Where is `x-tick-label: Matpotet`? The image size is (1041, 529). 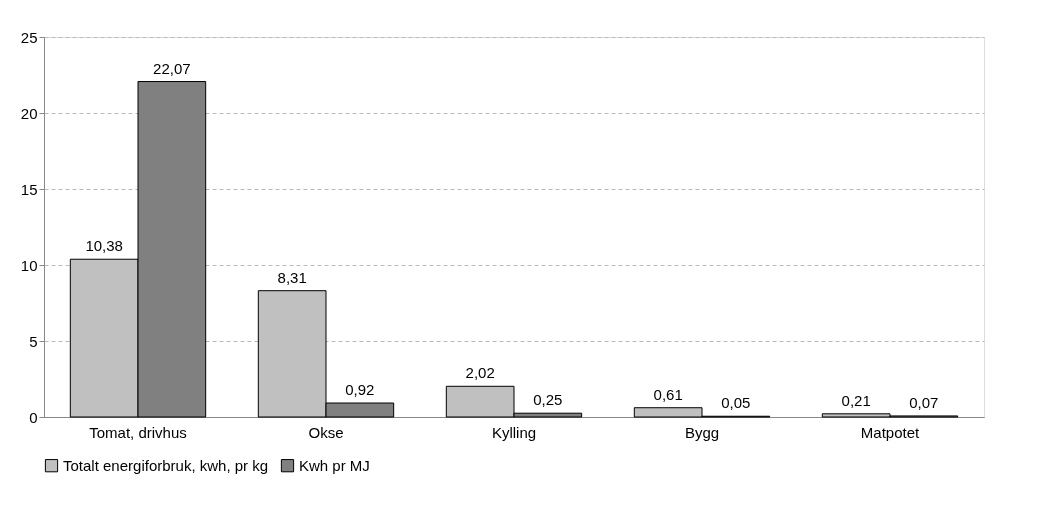
x-tick-label: Matpotet is located at coordinates (890, 432).